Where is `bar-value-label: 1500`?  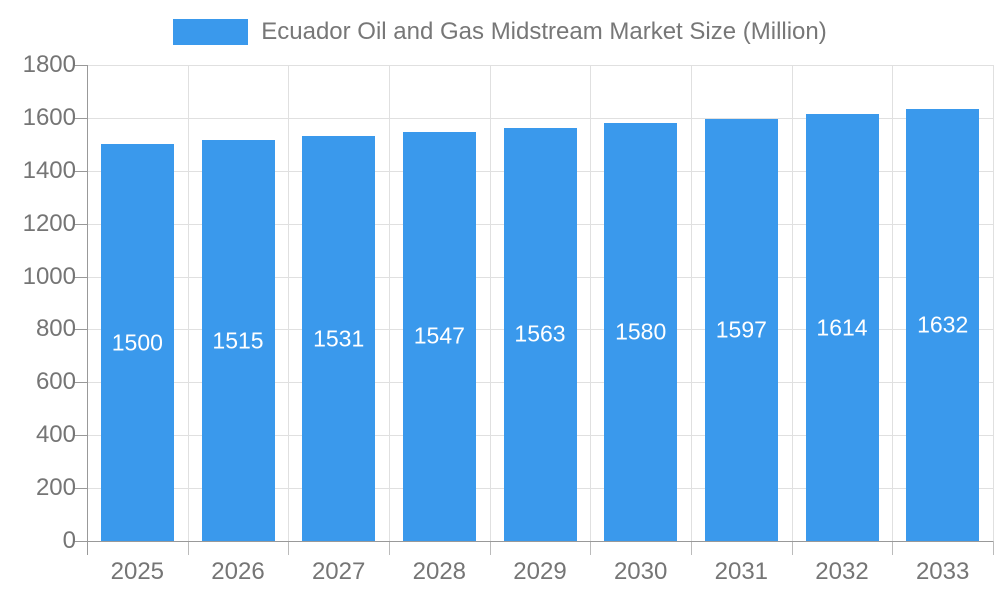 bar-value-label: 1500 is located at coordinates (137, 342).